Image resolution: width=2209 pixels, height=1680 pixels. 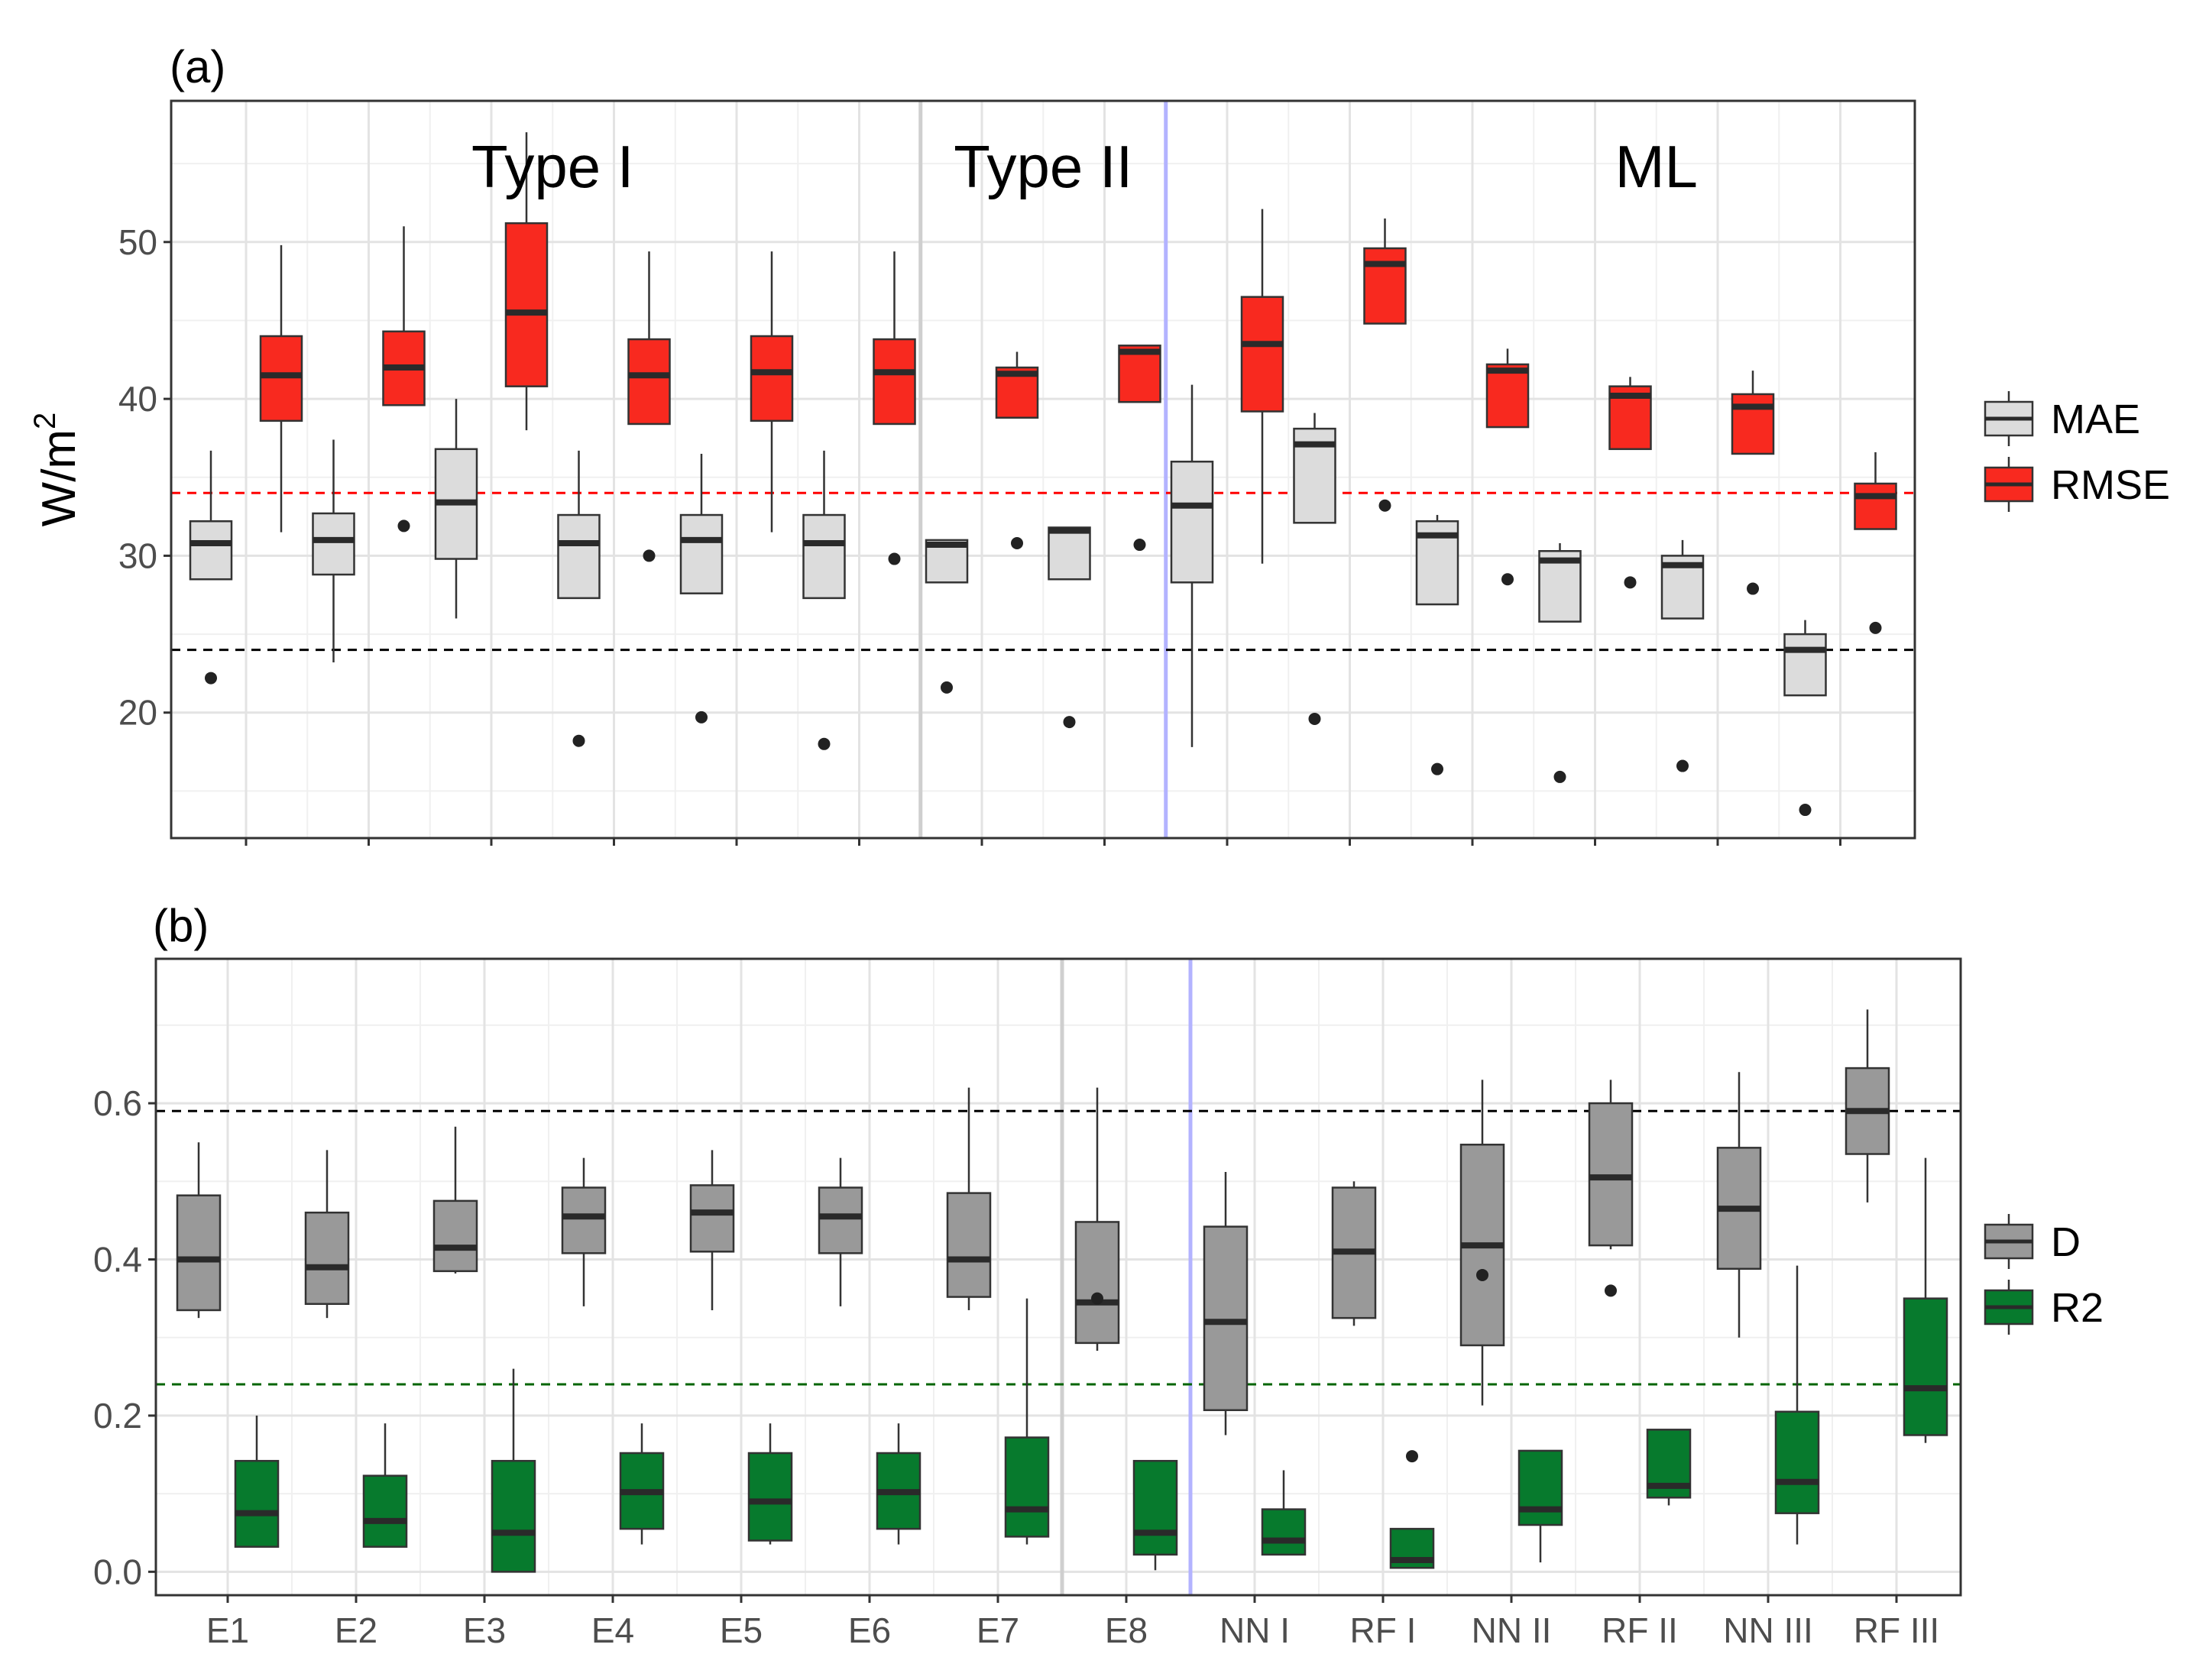 What do you see at coordinates (117, 1260) in the screenshot?
I see `y-tick-label: 0.4` at bounding box center [117, 1260].